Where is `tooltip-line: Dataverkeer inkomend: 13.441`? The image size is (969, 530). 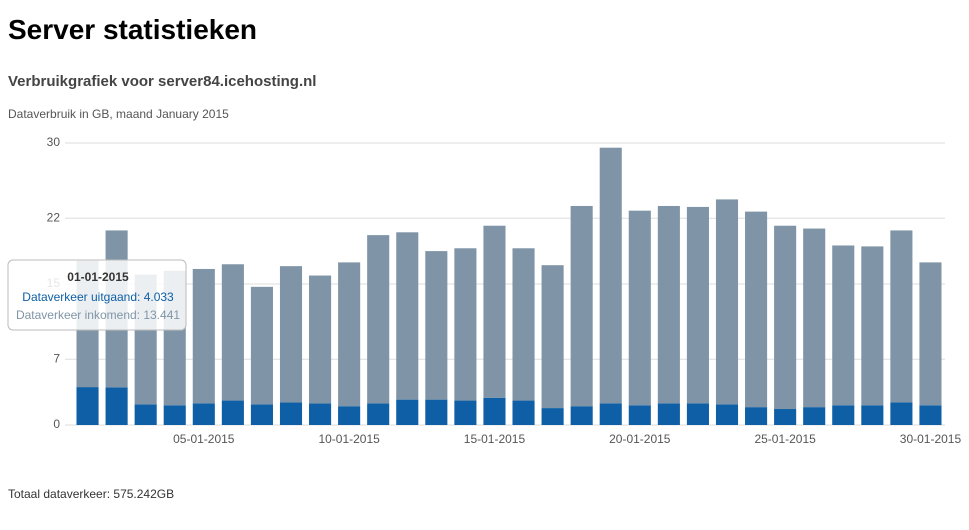
tooltip-line: Dataverkeer inkomend: 13.441 is located at coordinates (98, 315).